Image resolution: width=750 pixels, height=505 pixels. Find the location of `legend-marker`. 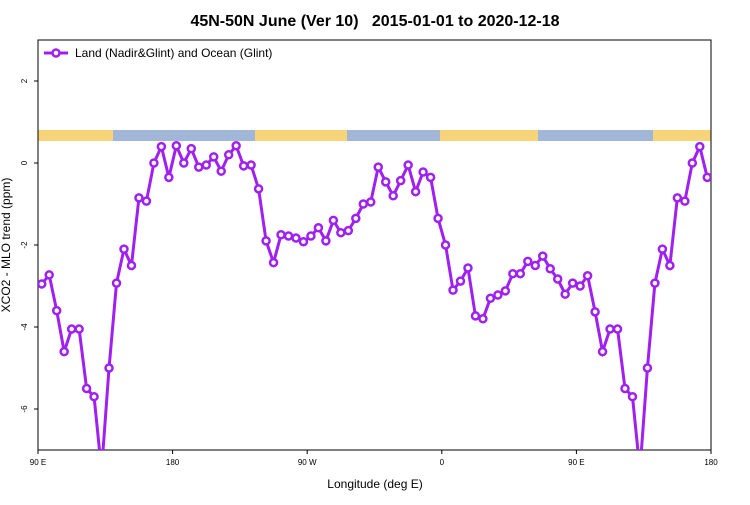

legend-marker is located at coordinates (56, 53).